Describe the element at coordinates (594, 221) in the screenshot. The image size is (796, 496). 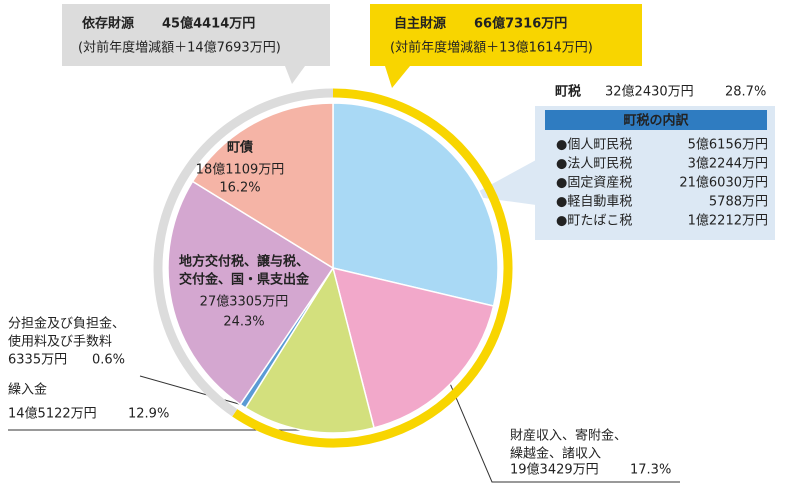
I see `breakdown-name: ●町たばこ税` at that location.